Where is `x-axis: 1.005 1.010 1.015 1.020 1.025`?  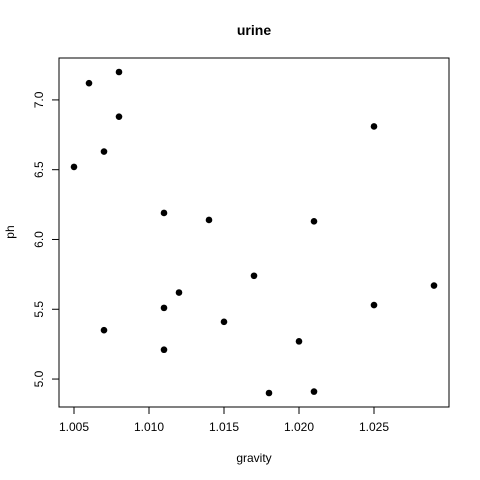
x-axis: 1.005 1.010 1.015 1.020 1.025 is located at coordinates (224, 420).